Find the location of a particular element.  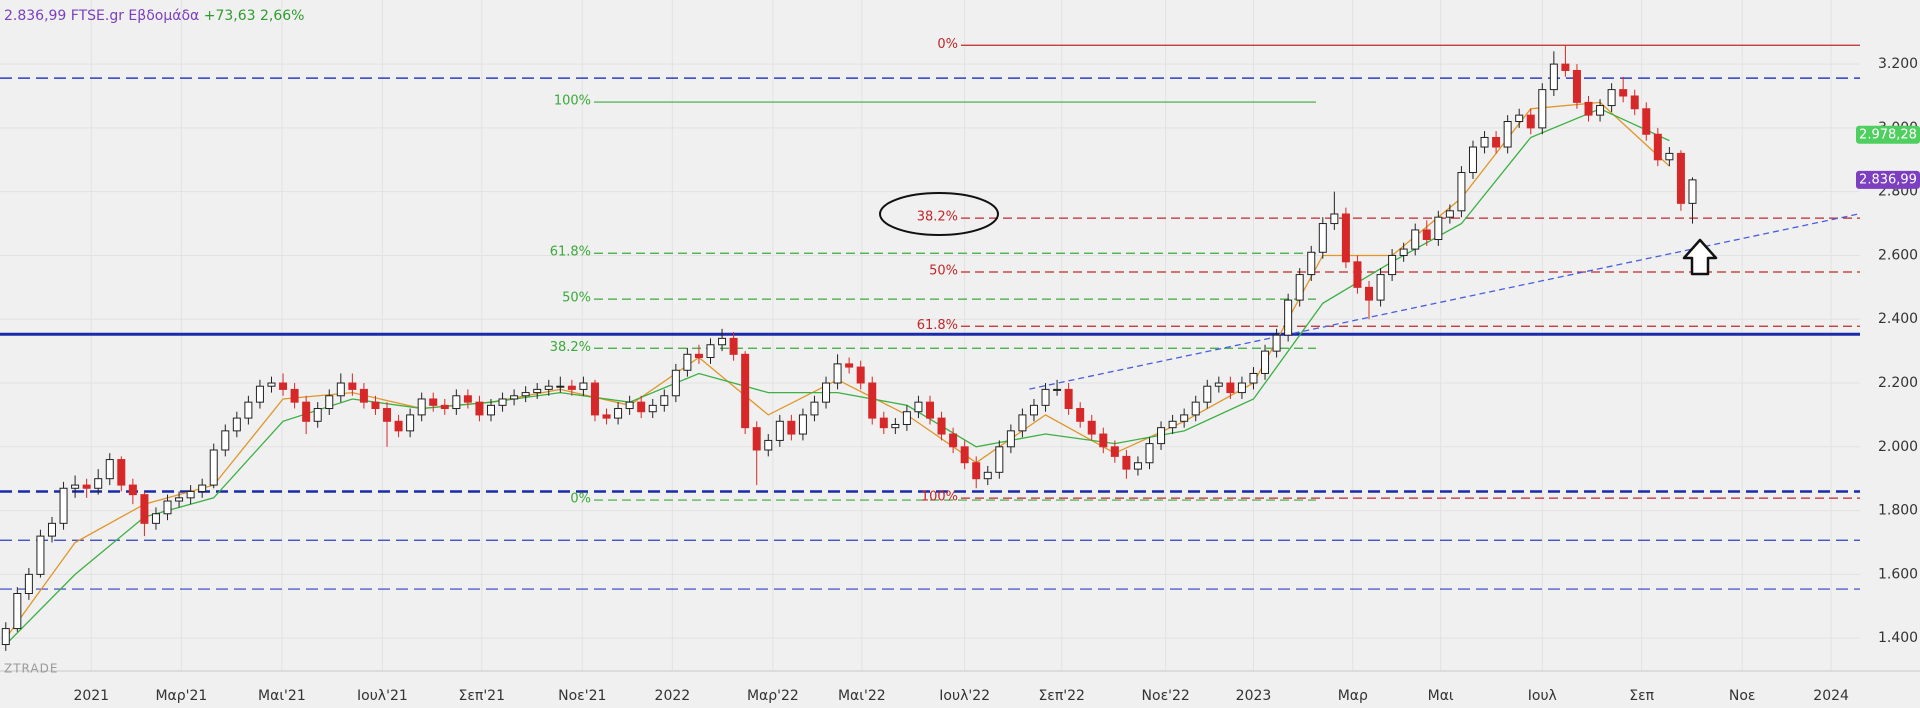

y-tick-label: 3.200 is located at coordinates (1898, 64).